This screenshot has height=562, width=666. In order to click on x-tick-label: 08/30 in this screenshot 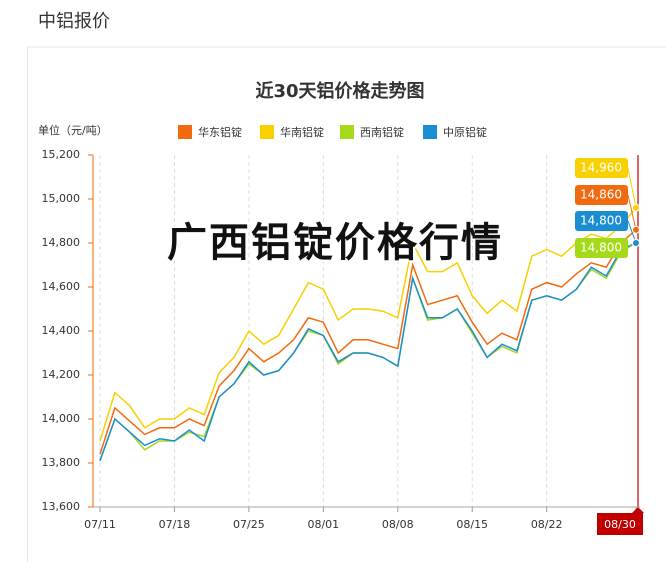, I will do `click(620, 524)`.